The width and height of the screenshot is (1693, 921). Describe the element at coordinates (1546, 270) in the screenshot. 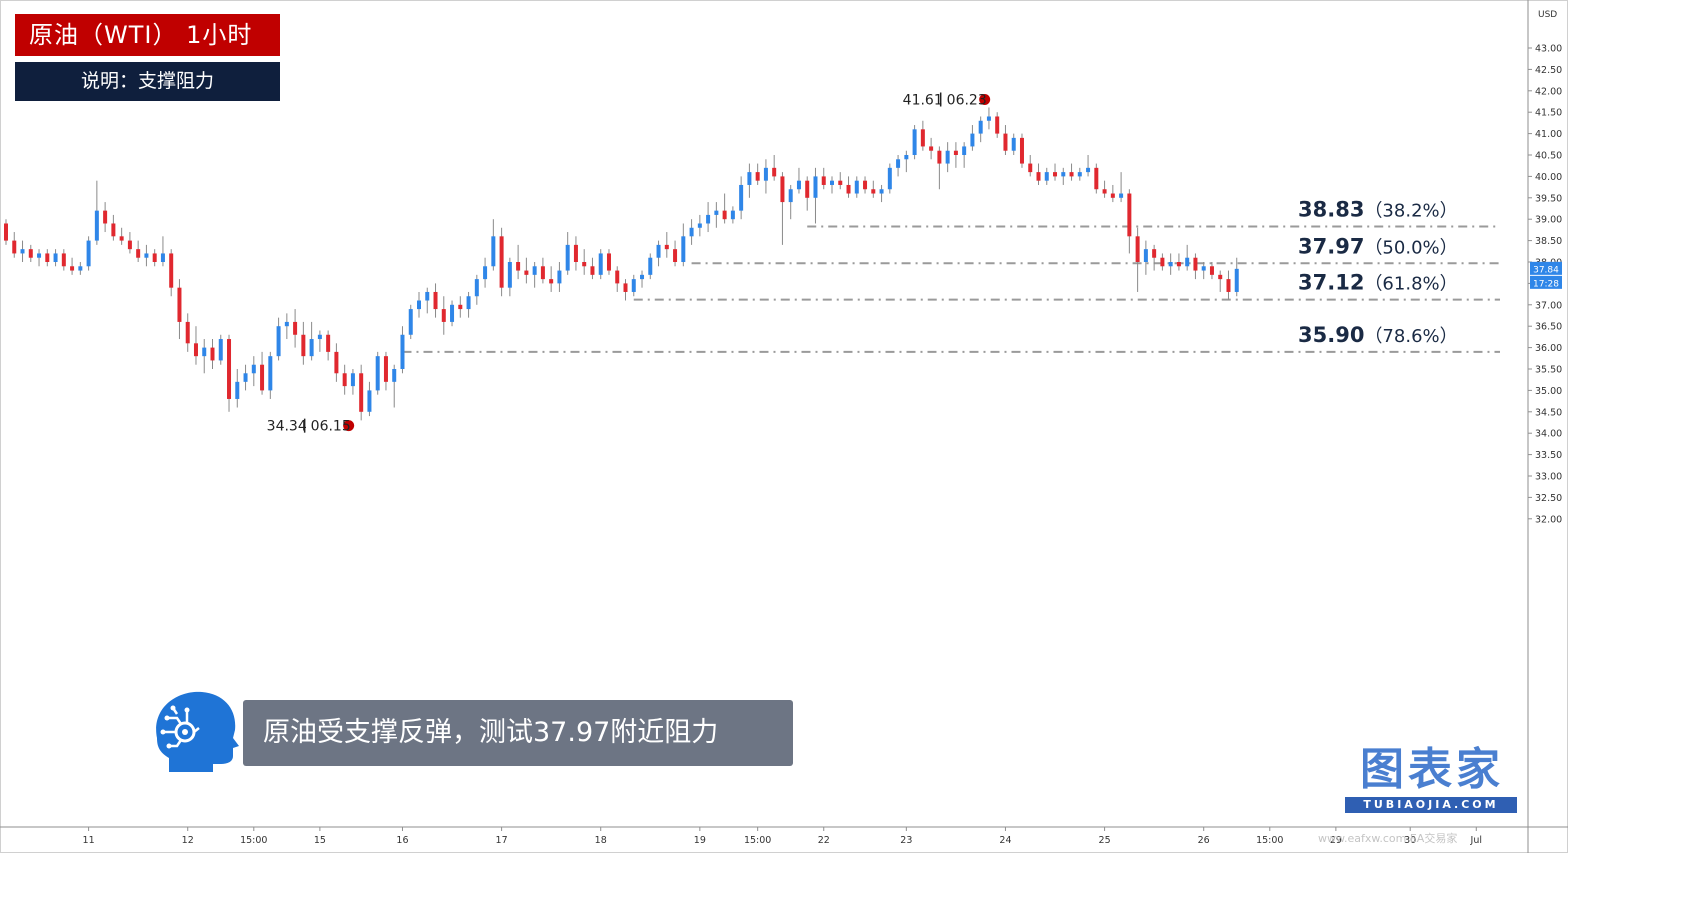

I see `current-price-label: 37.84` at that location.